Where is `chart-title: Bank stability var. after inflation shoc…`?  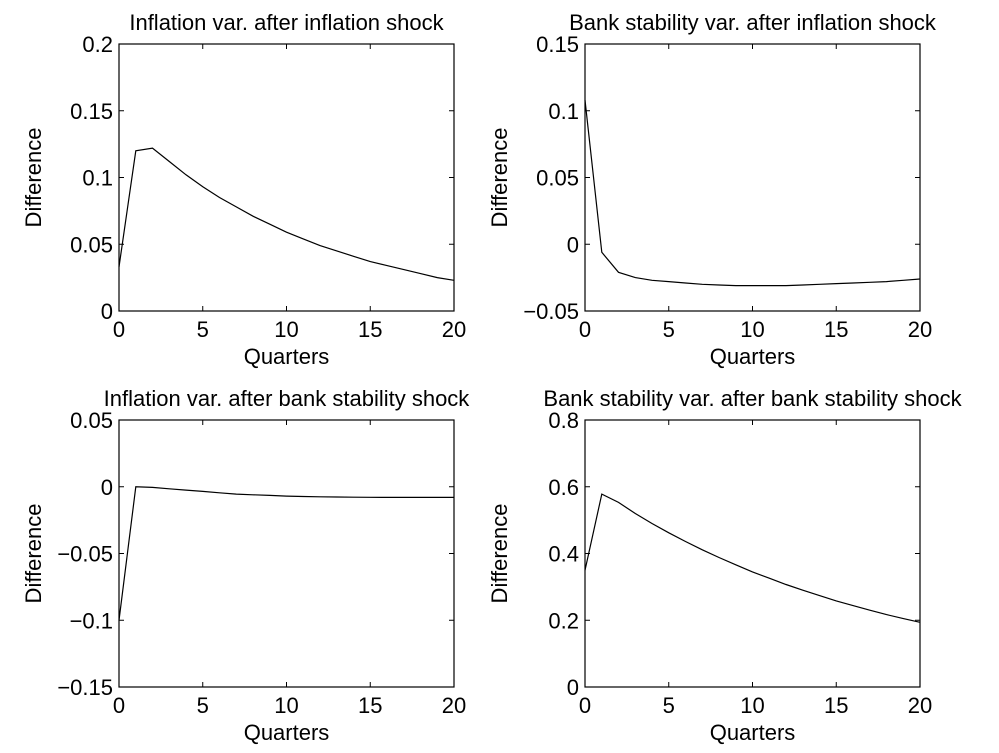 chart-title: Bank stability var. after inflation shoc… is located at coordinates (753, 22).